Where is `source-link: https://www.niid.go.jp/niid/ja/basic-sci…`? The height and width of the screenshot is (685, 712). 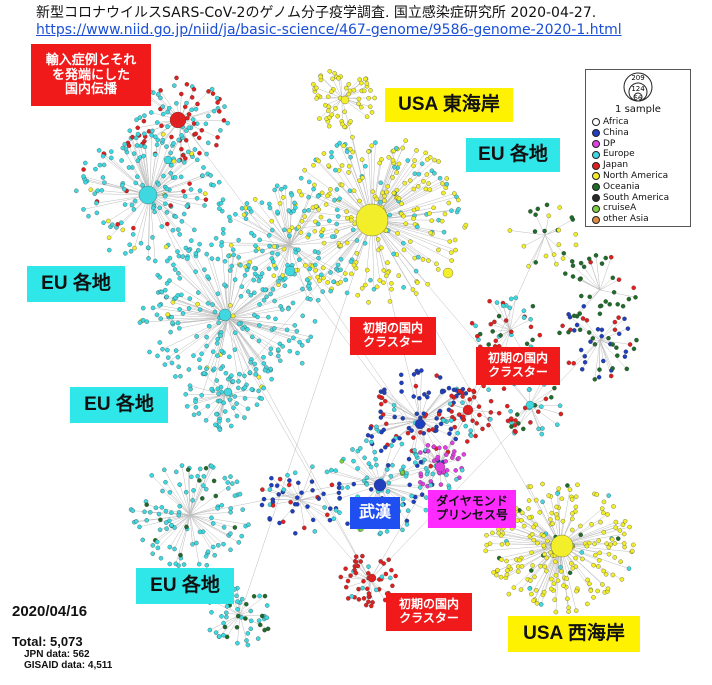
source-link: https://www.niid.go.jp/niid/ja/basic-sci… is located at coordinates (329, 30).